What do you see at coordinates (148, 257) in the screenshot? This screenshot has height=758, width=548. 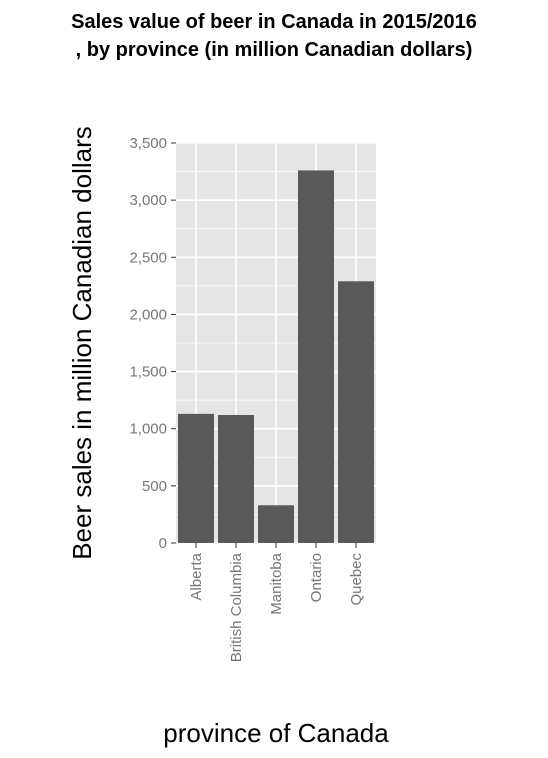 I see `y-tick-label: 2,500` at bounding box center [148, 257].